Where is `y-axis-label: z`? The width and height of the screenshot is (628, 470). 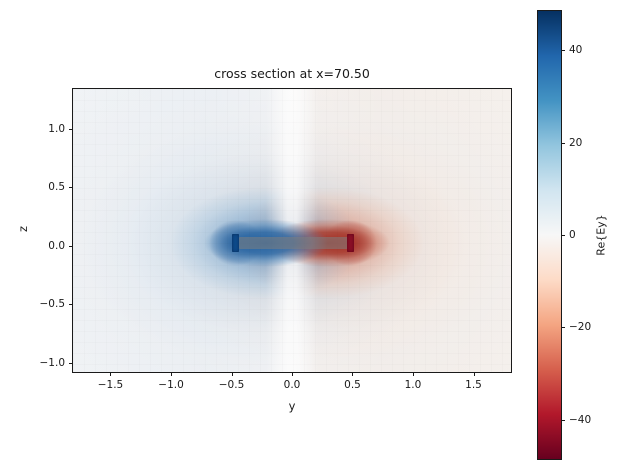
y-axis-label: z is located at coordinates (23, 229).